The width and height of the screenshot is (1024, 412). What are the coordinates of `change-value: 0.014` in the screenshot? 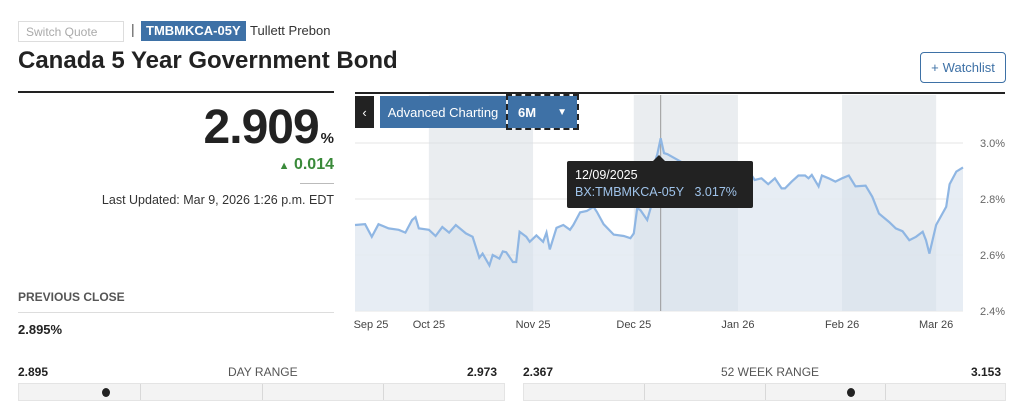 It's located at (313, 164).